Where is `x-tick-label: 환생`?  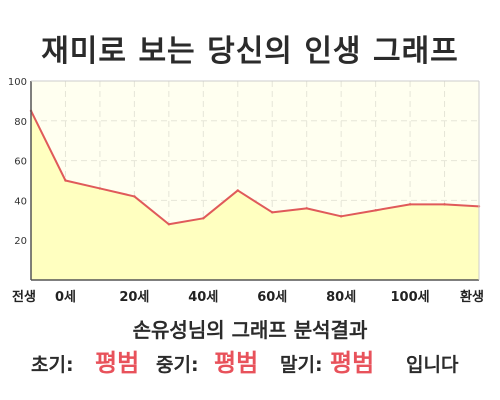
x-tick-label: 환생 is located at coordinates (472, 297).